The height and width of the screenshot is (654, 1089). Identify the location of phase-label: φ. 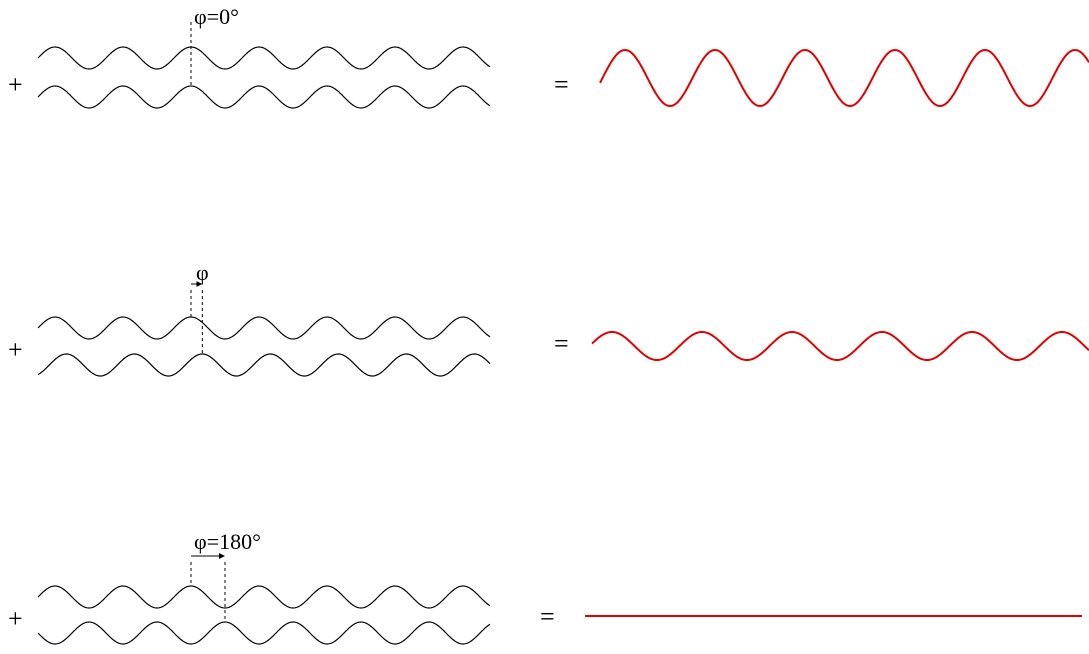
(202, 272).